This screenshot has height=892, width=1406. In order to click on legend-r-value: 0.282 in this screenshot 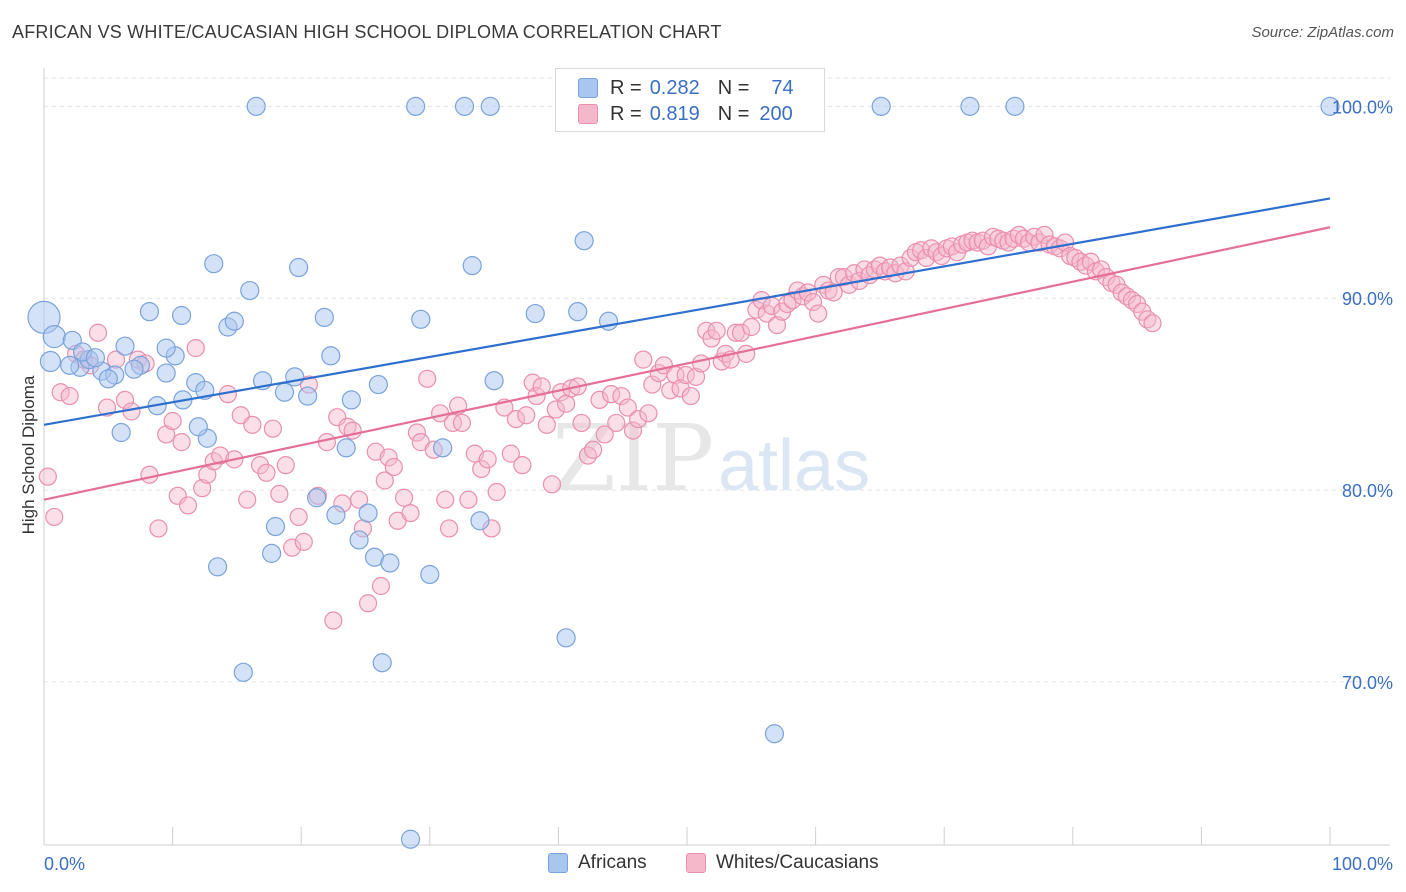, I will do `click(674, 87)`.